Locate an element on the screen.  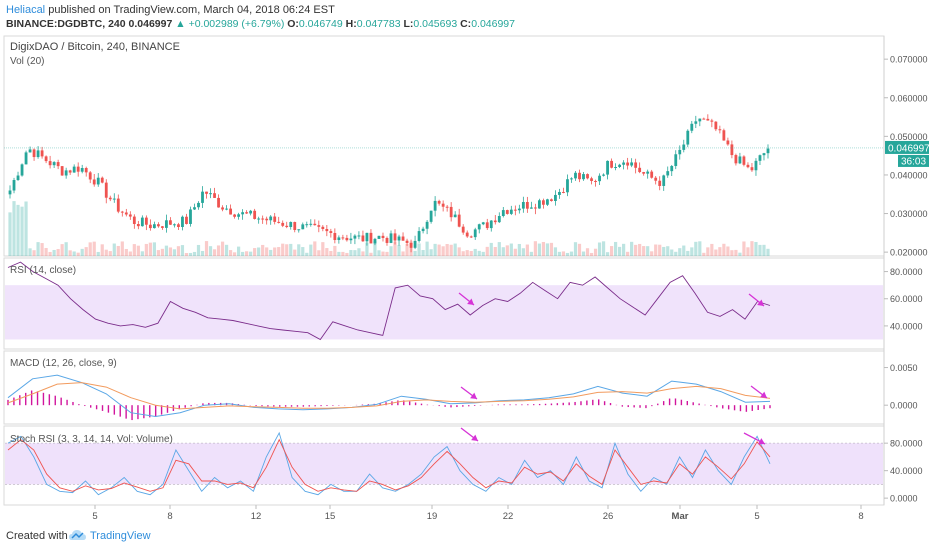
created-with-text: Created with is located at coordinates (37, 536).